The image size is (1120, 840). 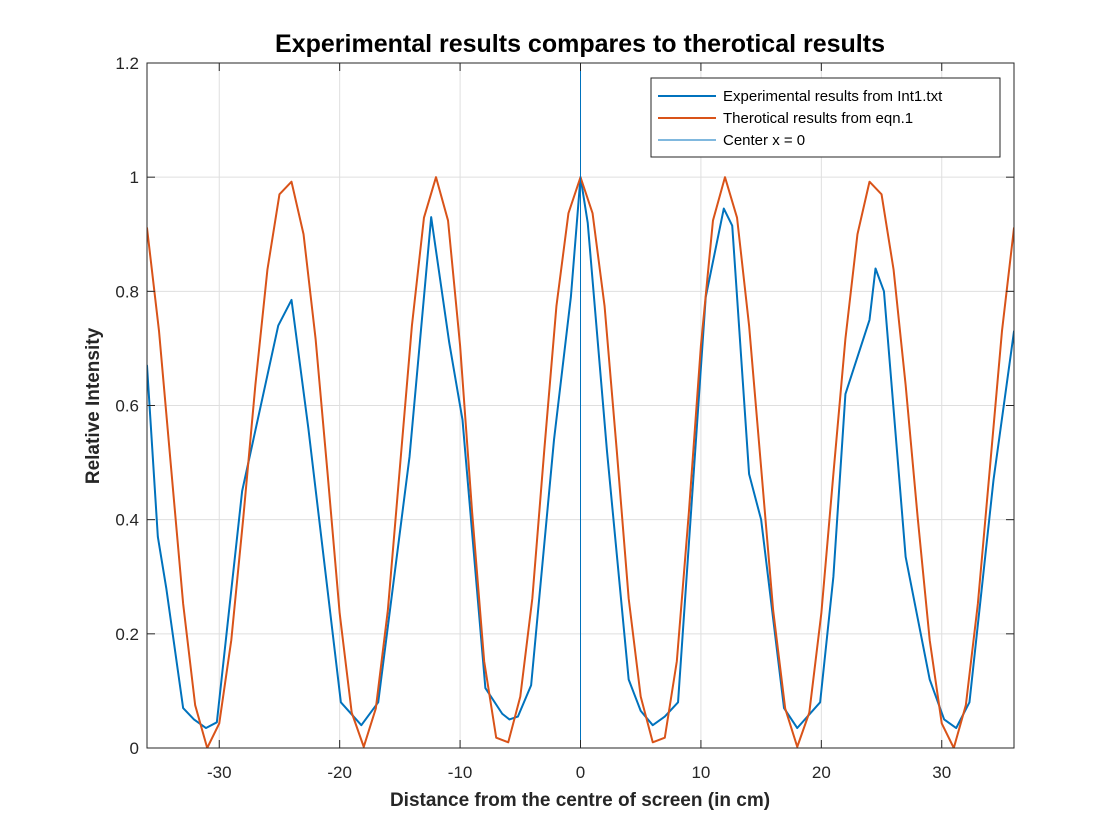 I want to click on y-tick-label: 0.4, so click(x=127, y=520).